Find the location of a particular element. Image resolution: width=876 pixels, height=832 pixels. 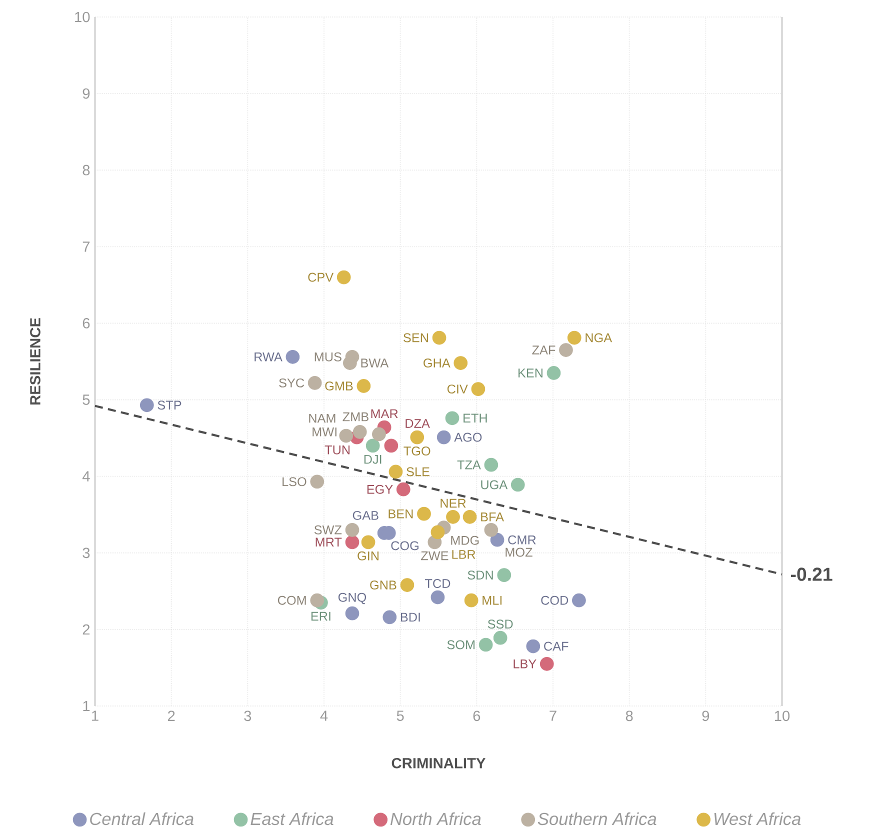

data-label: AGO is located at coordinates (468, 437).